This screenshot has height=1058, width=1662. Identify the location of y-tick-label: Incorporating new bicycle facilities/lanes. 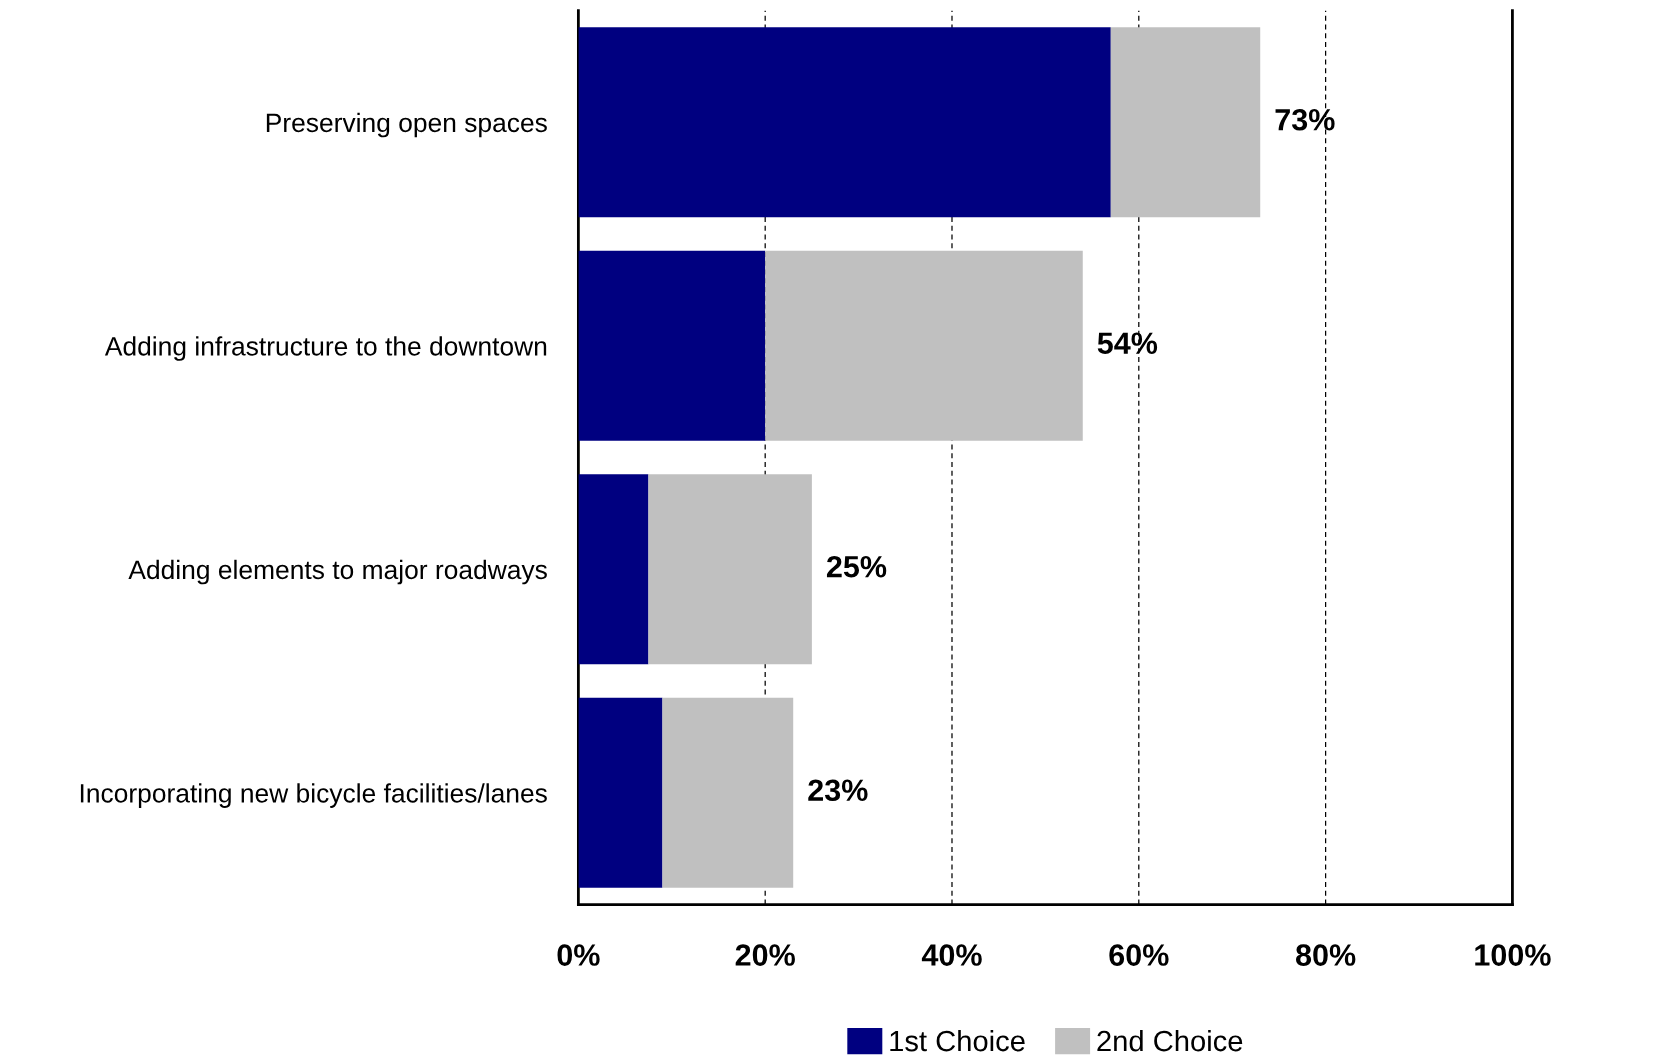
(313, 795).